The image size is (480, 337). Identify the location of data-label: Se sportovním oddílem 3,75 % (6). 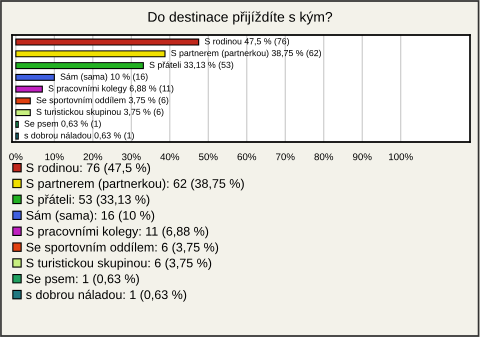
(102, 100).